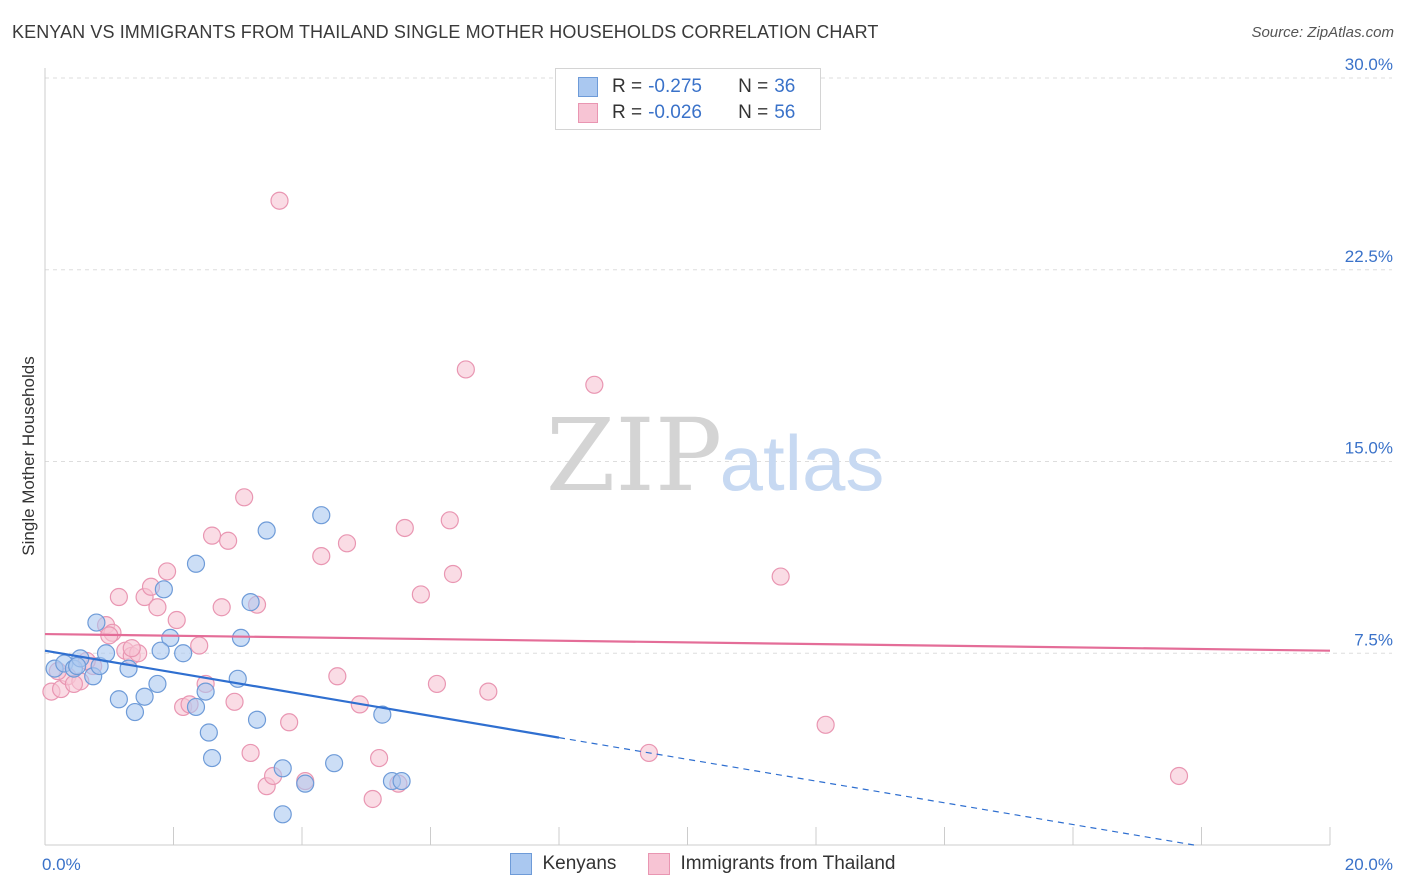 This screenshot has width=1406, height=892. I want to click on watermark: ZIP atlas, so click(715, 455).